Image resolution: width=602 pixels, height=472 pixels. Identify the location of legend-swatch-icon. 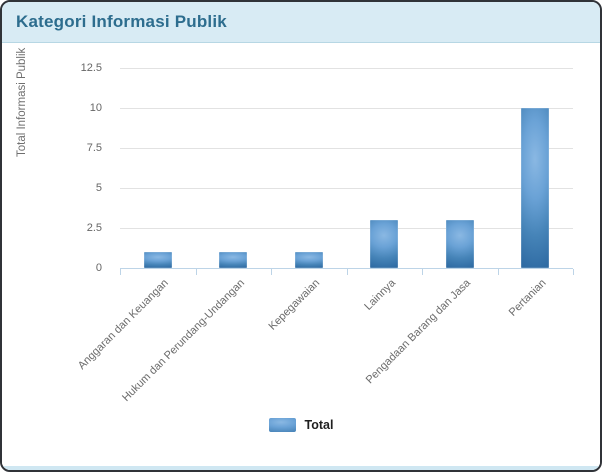
(282, 425).